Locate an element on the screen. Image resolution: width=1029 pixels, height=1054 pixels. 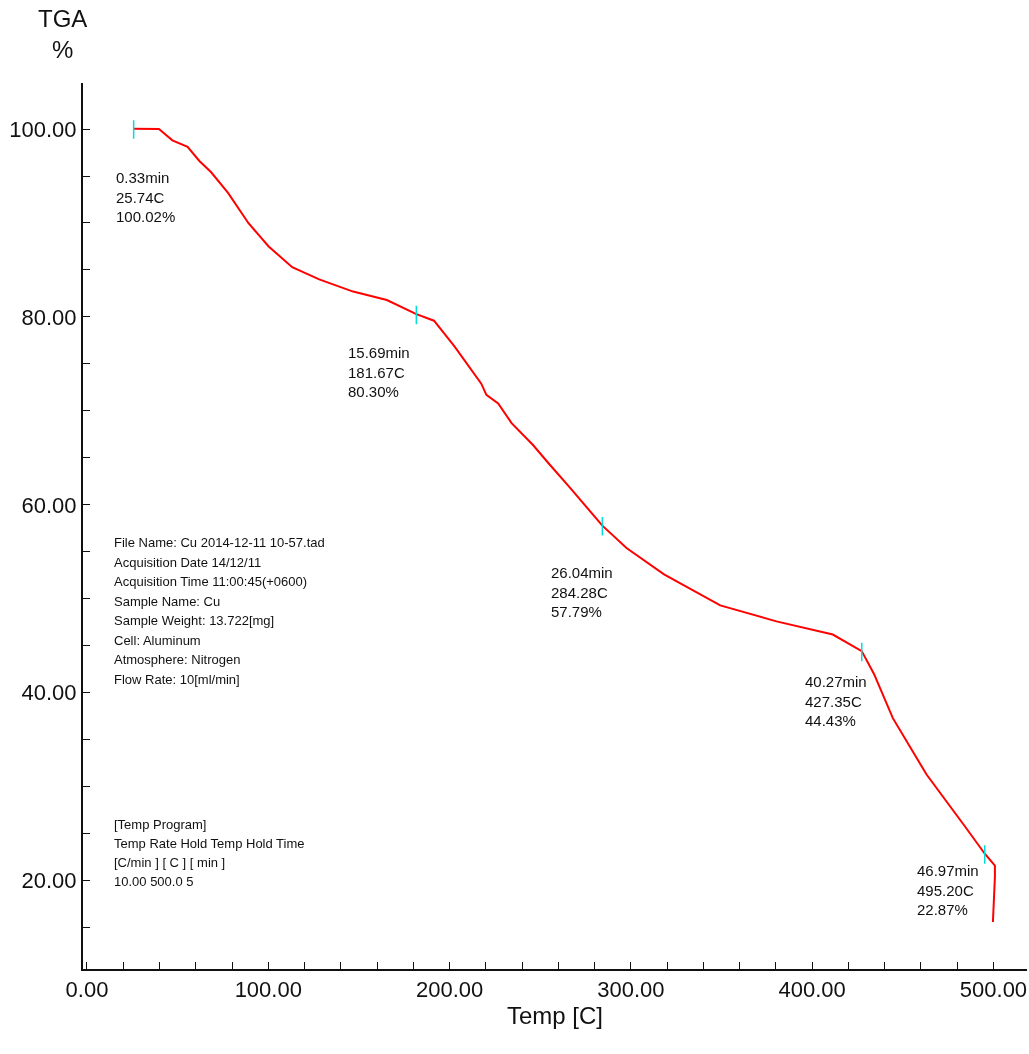
y-tick-label: 60.00 is located at coordinates (49, 505).